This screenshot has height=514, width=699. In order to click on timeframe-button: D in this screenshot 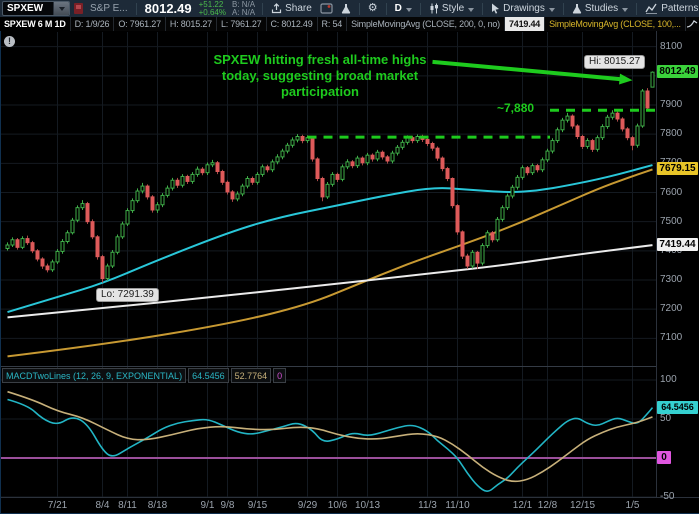, I will do `click(403, 8)`.